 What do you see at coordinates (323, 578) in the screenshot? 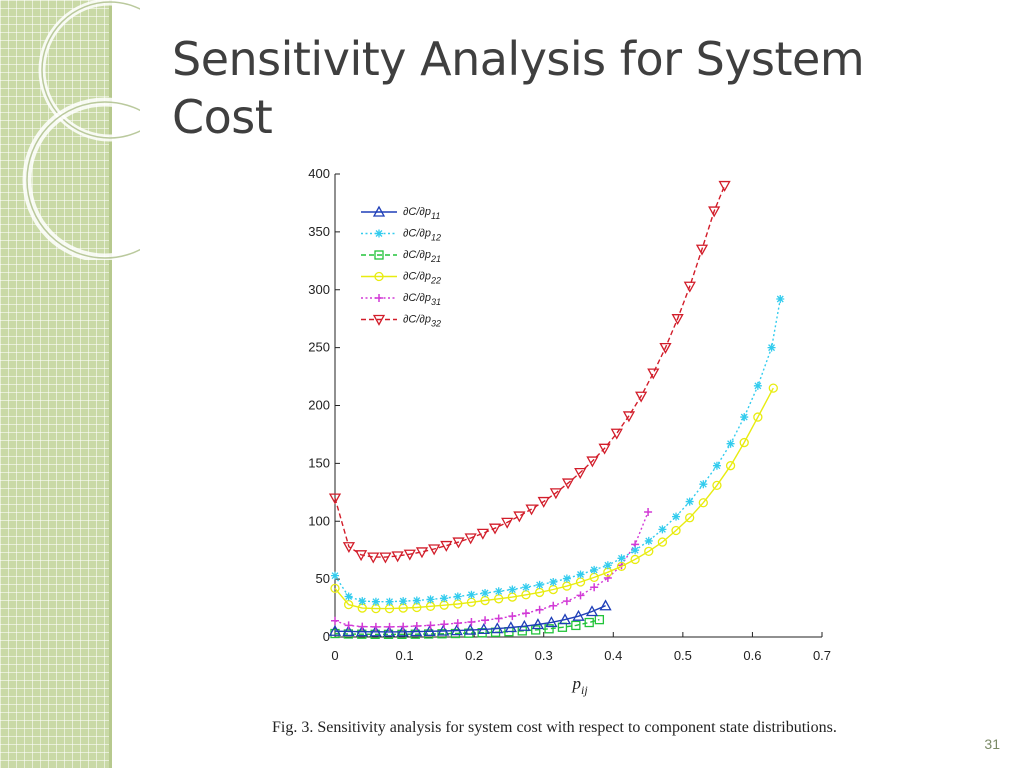
I see `y-tick-label: 50` at bounding box center [323, 578].